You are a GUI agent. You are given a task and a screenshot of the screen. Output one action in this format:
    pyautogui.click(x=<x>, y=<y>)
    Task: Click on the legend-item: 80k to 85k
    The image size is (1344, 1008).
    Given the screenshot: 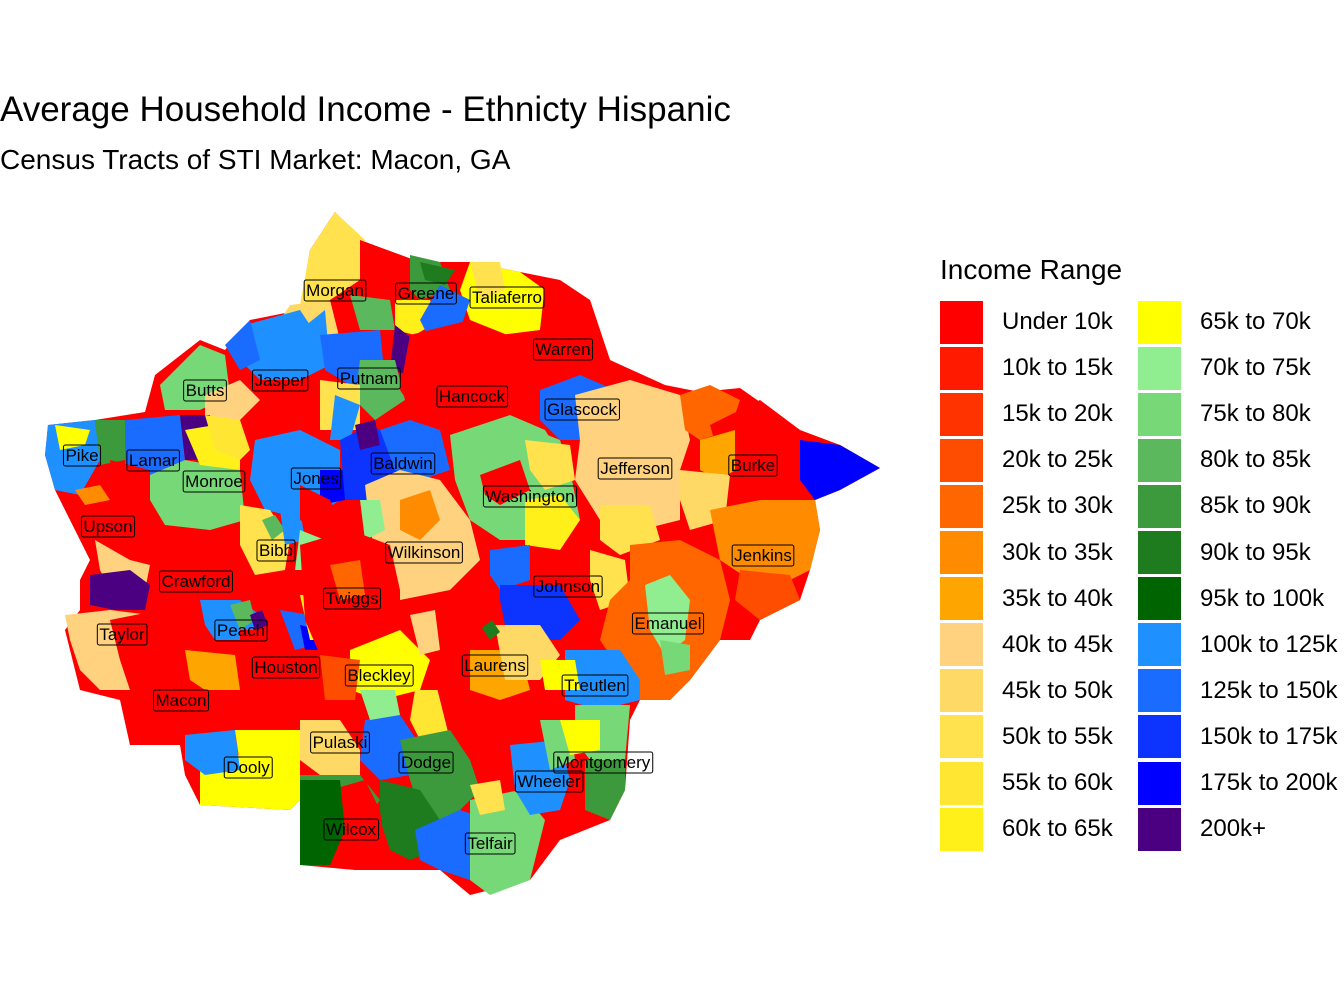 What is the action you would take?
    pyautogui.click(x=1224, y=460)
    